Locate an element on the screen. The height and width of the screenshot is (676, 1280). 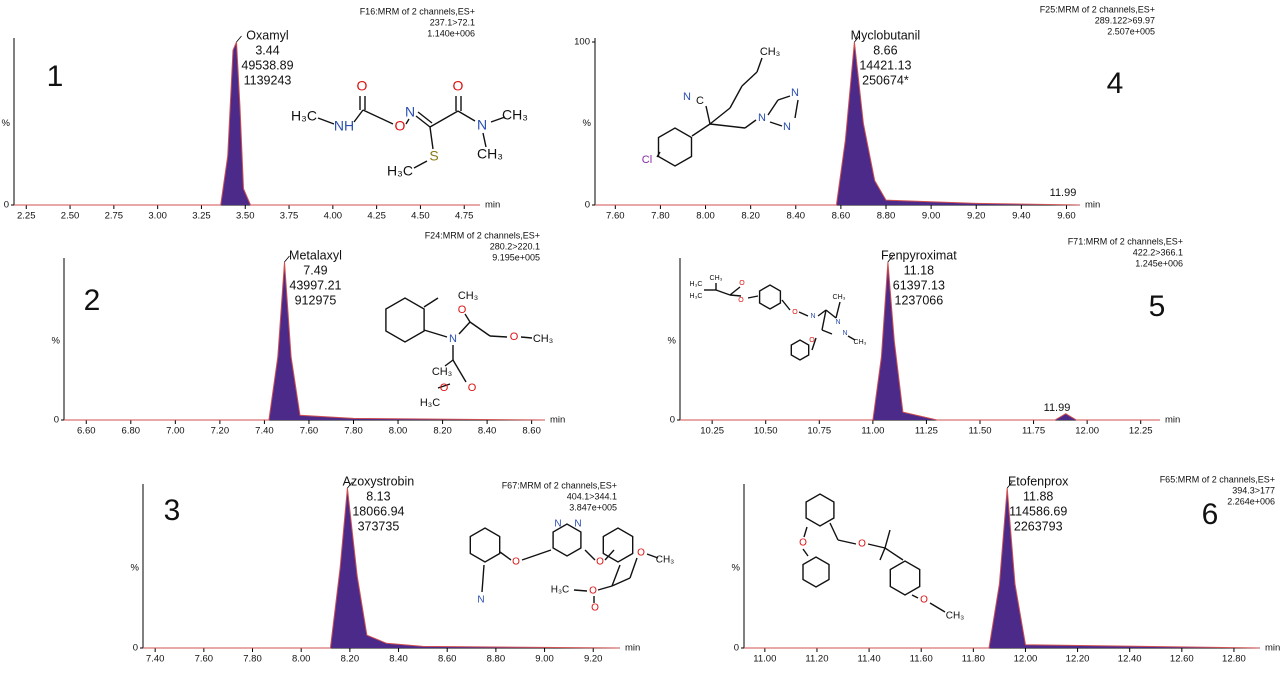
x-tick-label: 4.25 is located at coordinates (376, 216).